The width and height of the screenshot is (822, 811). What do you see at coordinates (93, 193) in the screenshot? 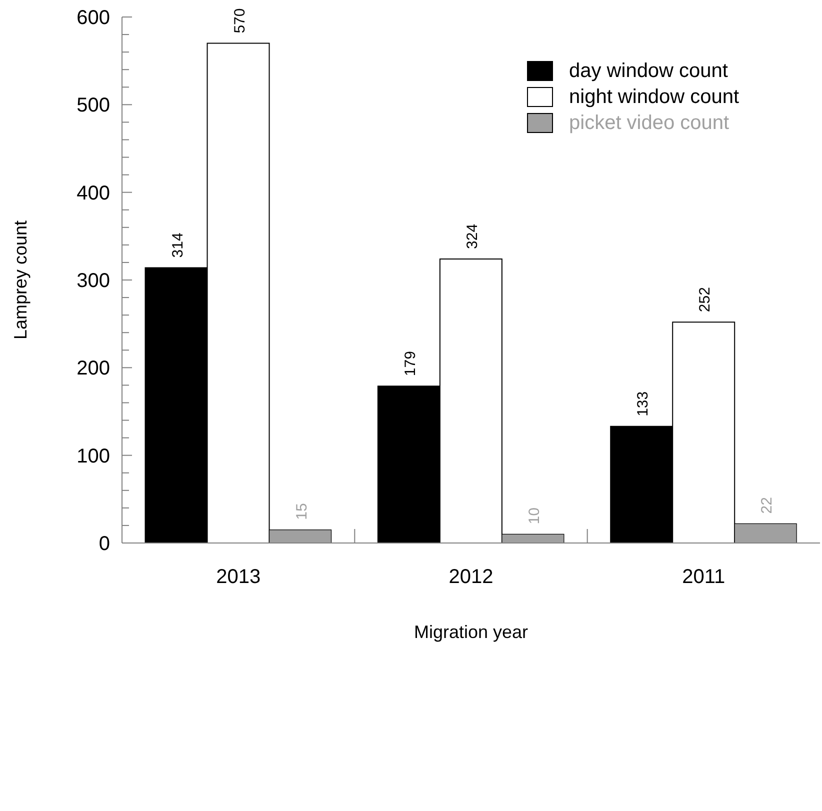
I see `y-tick-label: 400` at bounding box center [93, 193].